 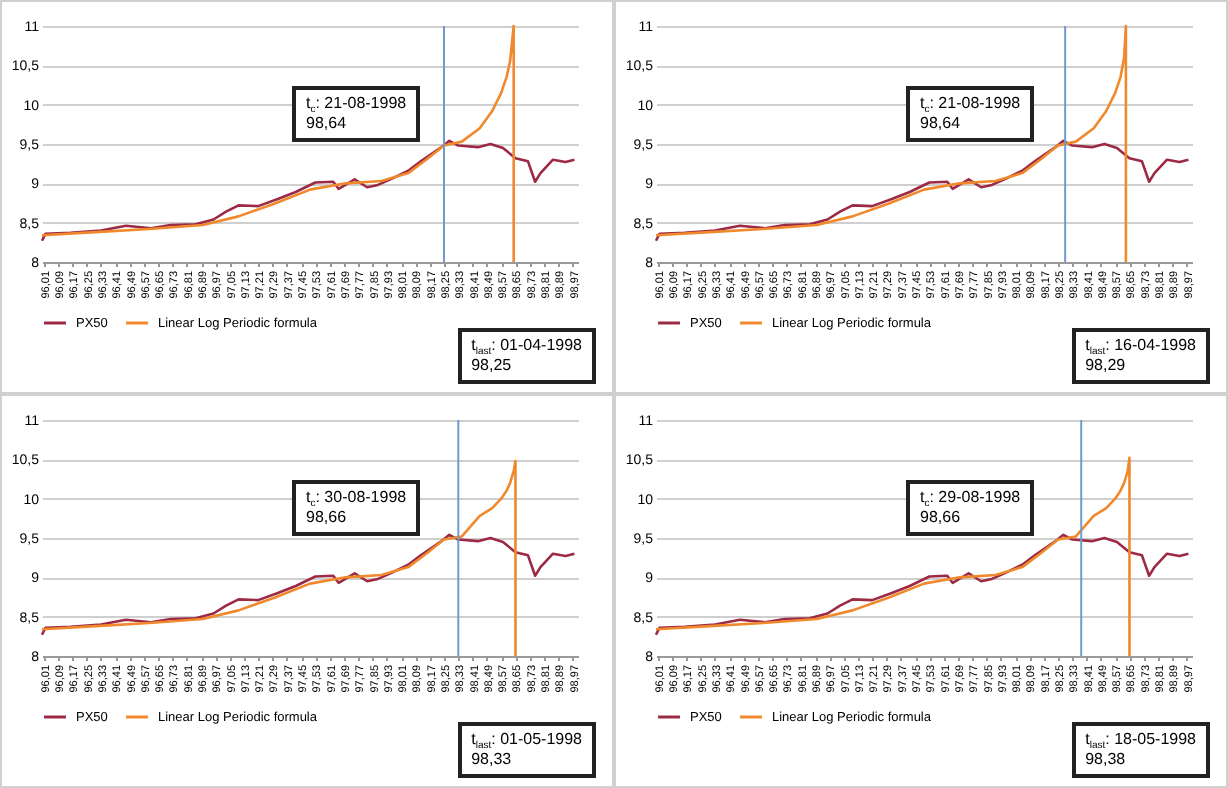 I want to click on text-box: t$_{c}$: 29-08-1998 98,66, so click(x=970, y=508).